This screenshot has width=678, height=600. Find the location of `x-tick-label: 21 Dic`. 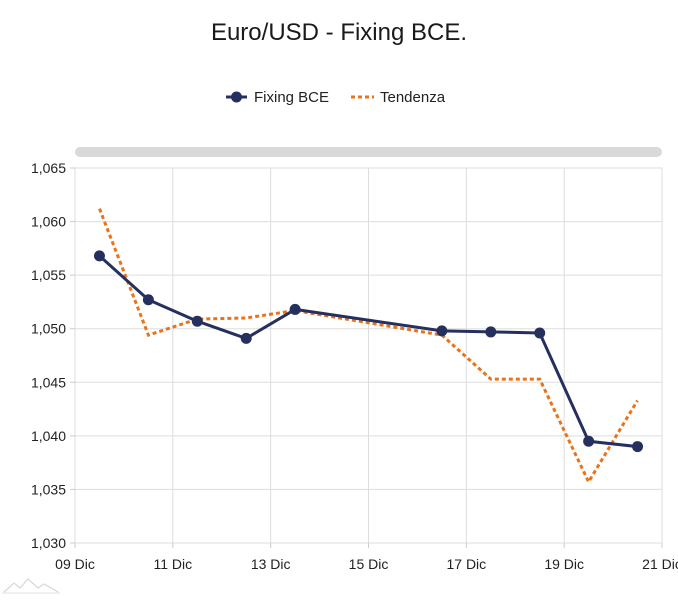

x-tick-label: 21 Dic is located at coordinates (660, 564).